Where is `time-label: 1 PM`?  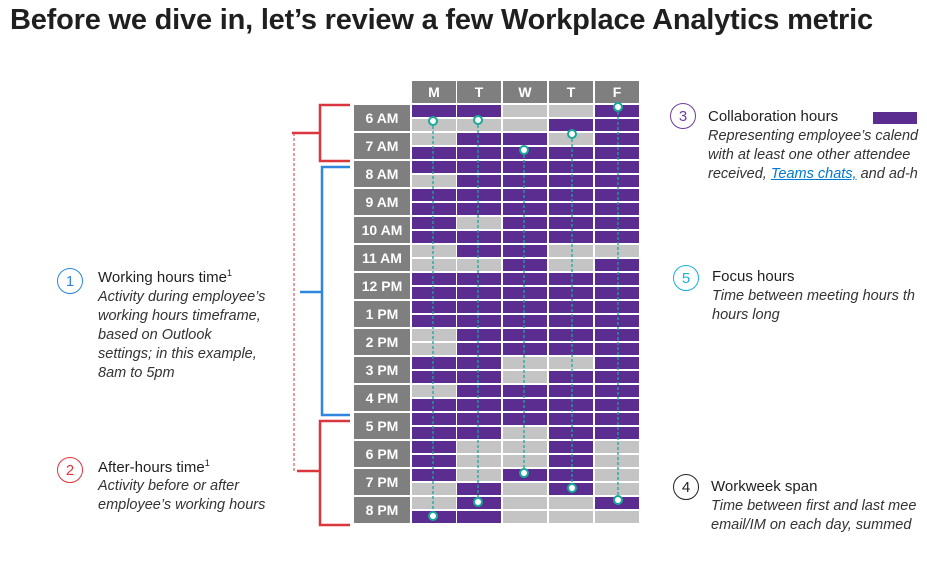 time-label: 1 PM is located at coordinates (382, 314).